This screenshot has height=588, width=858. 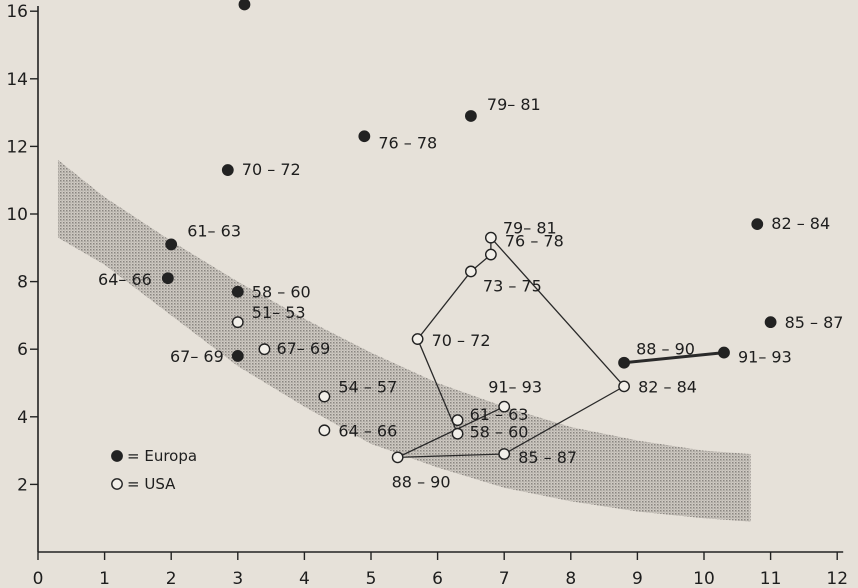 What do you see at coordinates (22, 283) in the screenshot?
I see `y-tick-label: 8` at bounding box center [22, 283].